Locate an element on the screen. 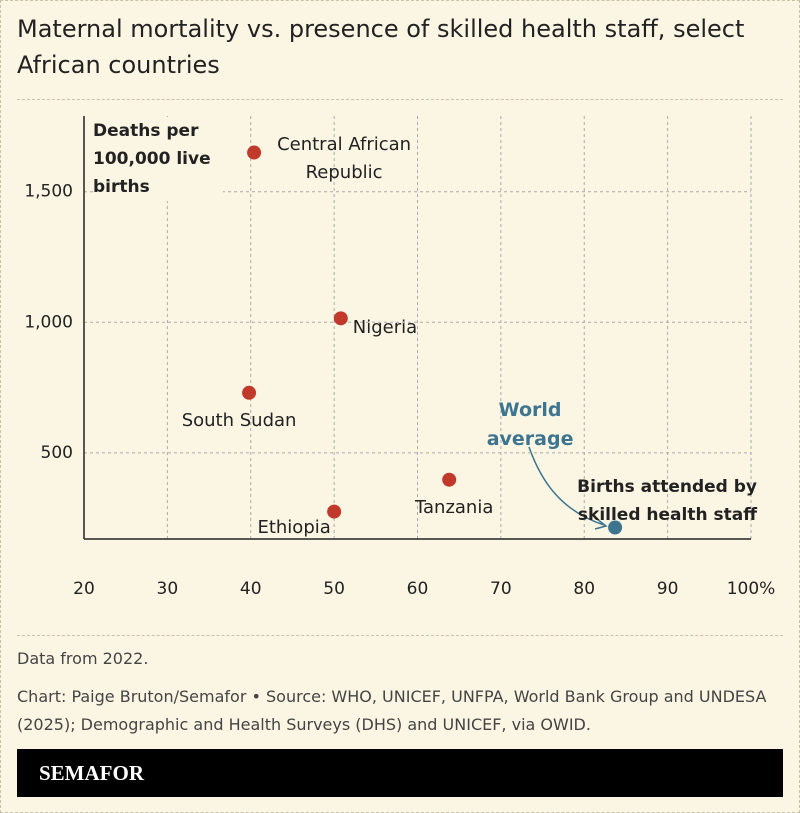  x-tick-label: 80 is located at coordinates (584, 589).